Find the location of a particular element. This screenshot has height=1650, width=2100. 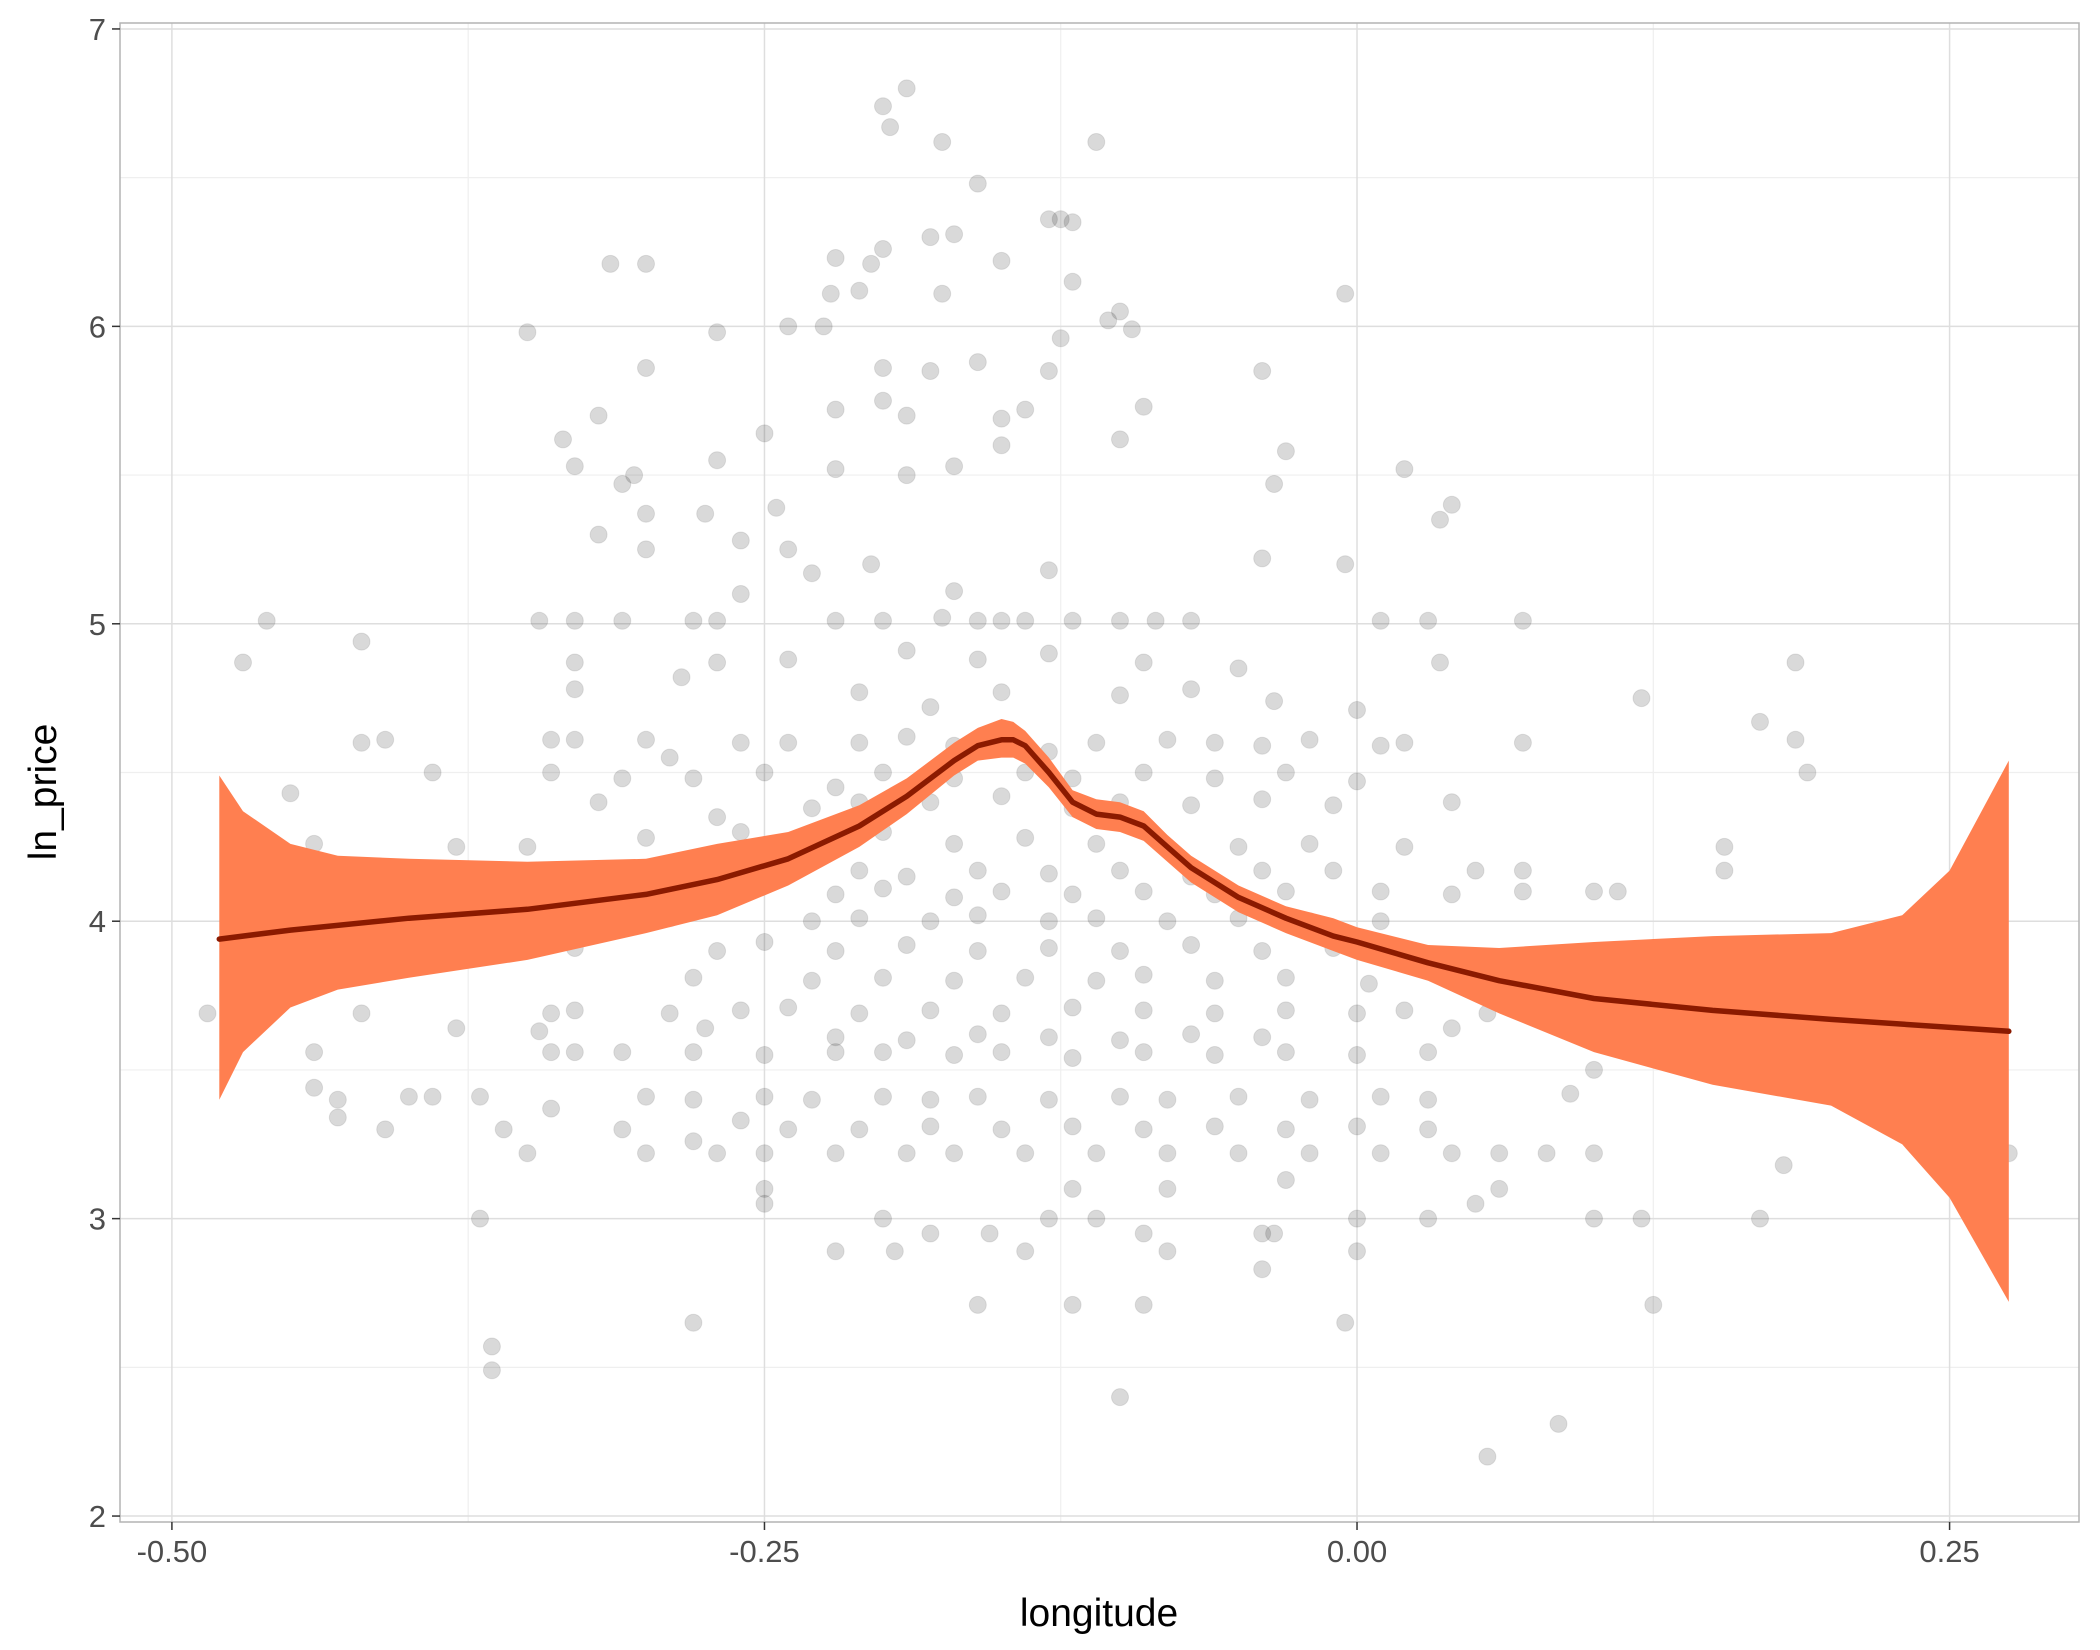

x-tick-label: 0.25 is located at coordinates (1949, 1551).